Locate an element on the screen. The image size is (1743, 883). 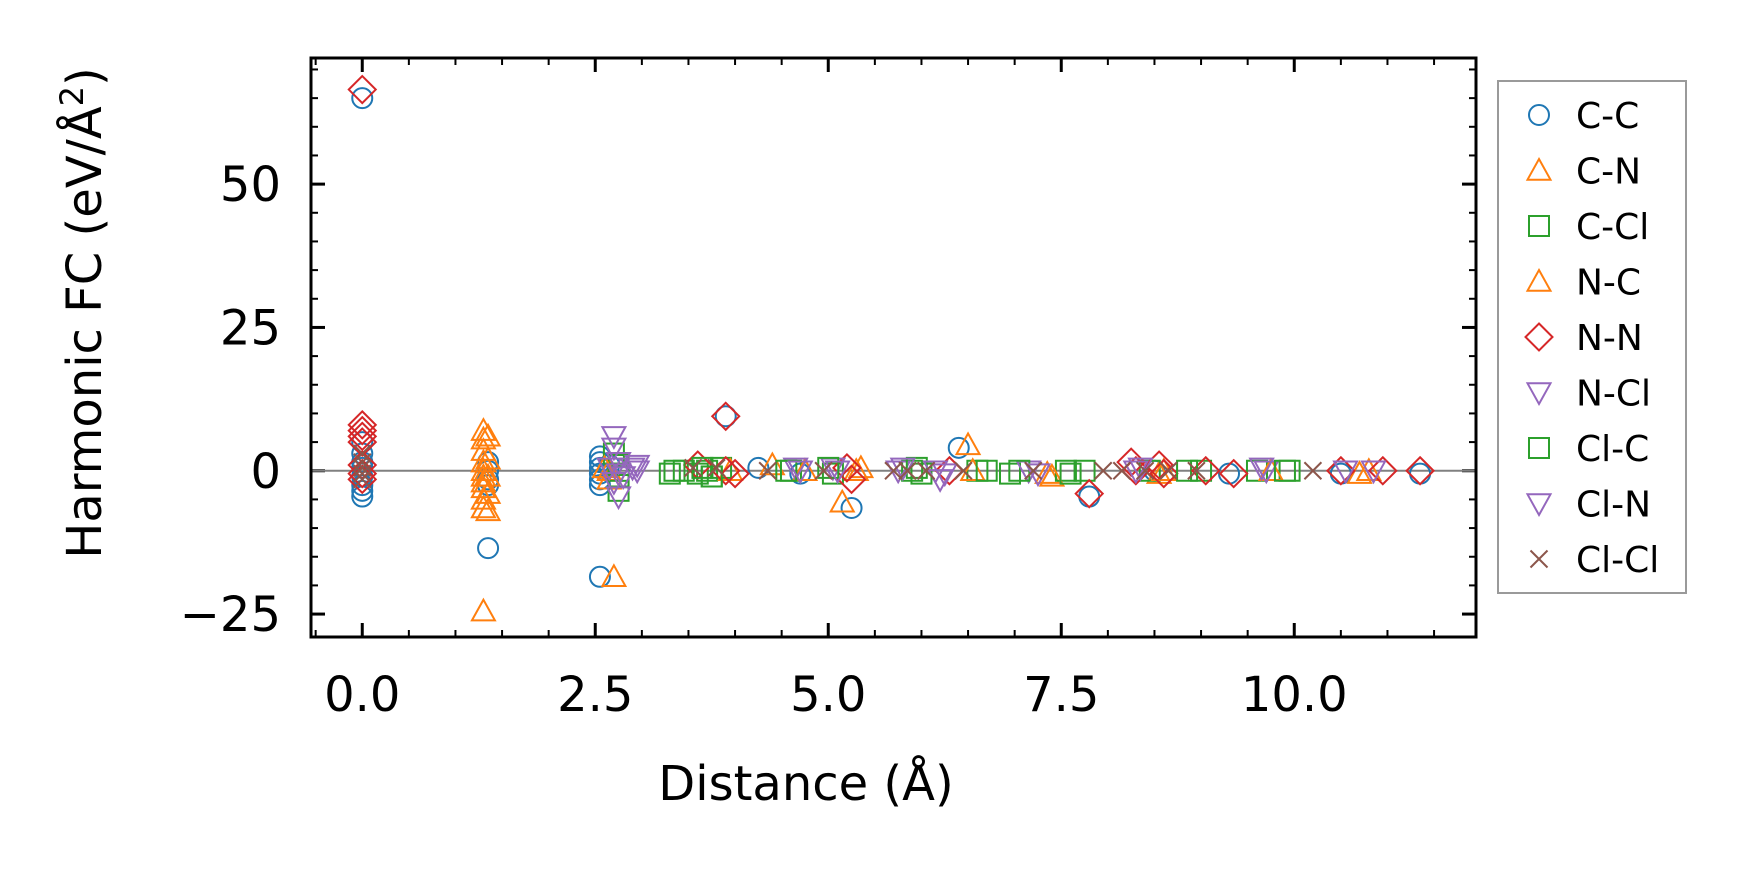
legend-label-c-cl: C-Cl is located at coordinates (1612, 227).